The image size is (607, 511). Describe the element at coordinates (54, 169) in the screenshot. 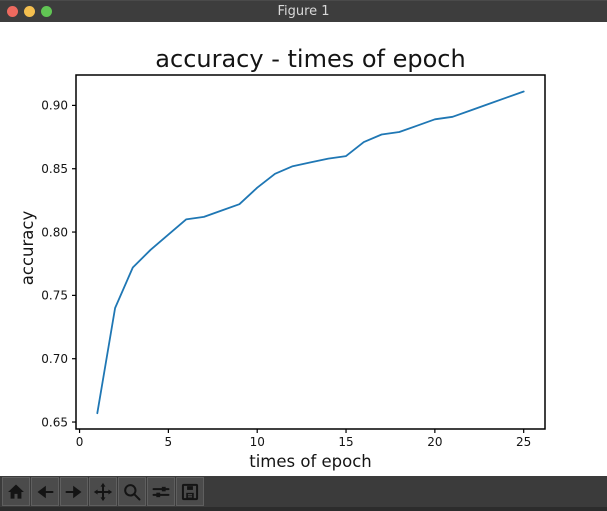

I see `y-tick-label: 0.85` at that location.